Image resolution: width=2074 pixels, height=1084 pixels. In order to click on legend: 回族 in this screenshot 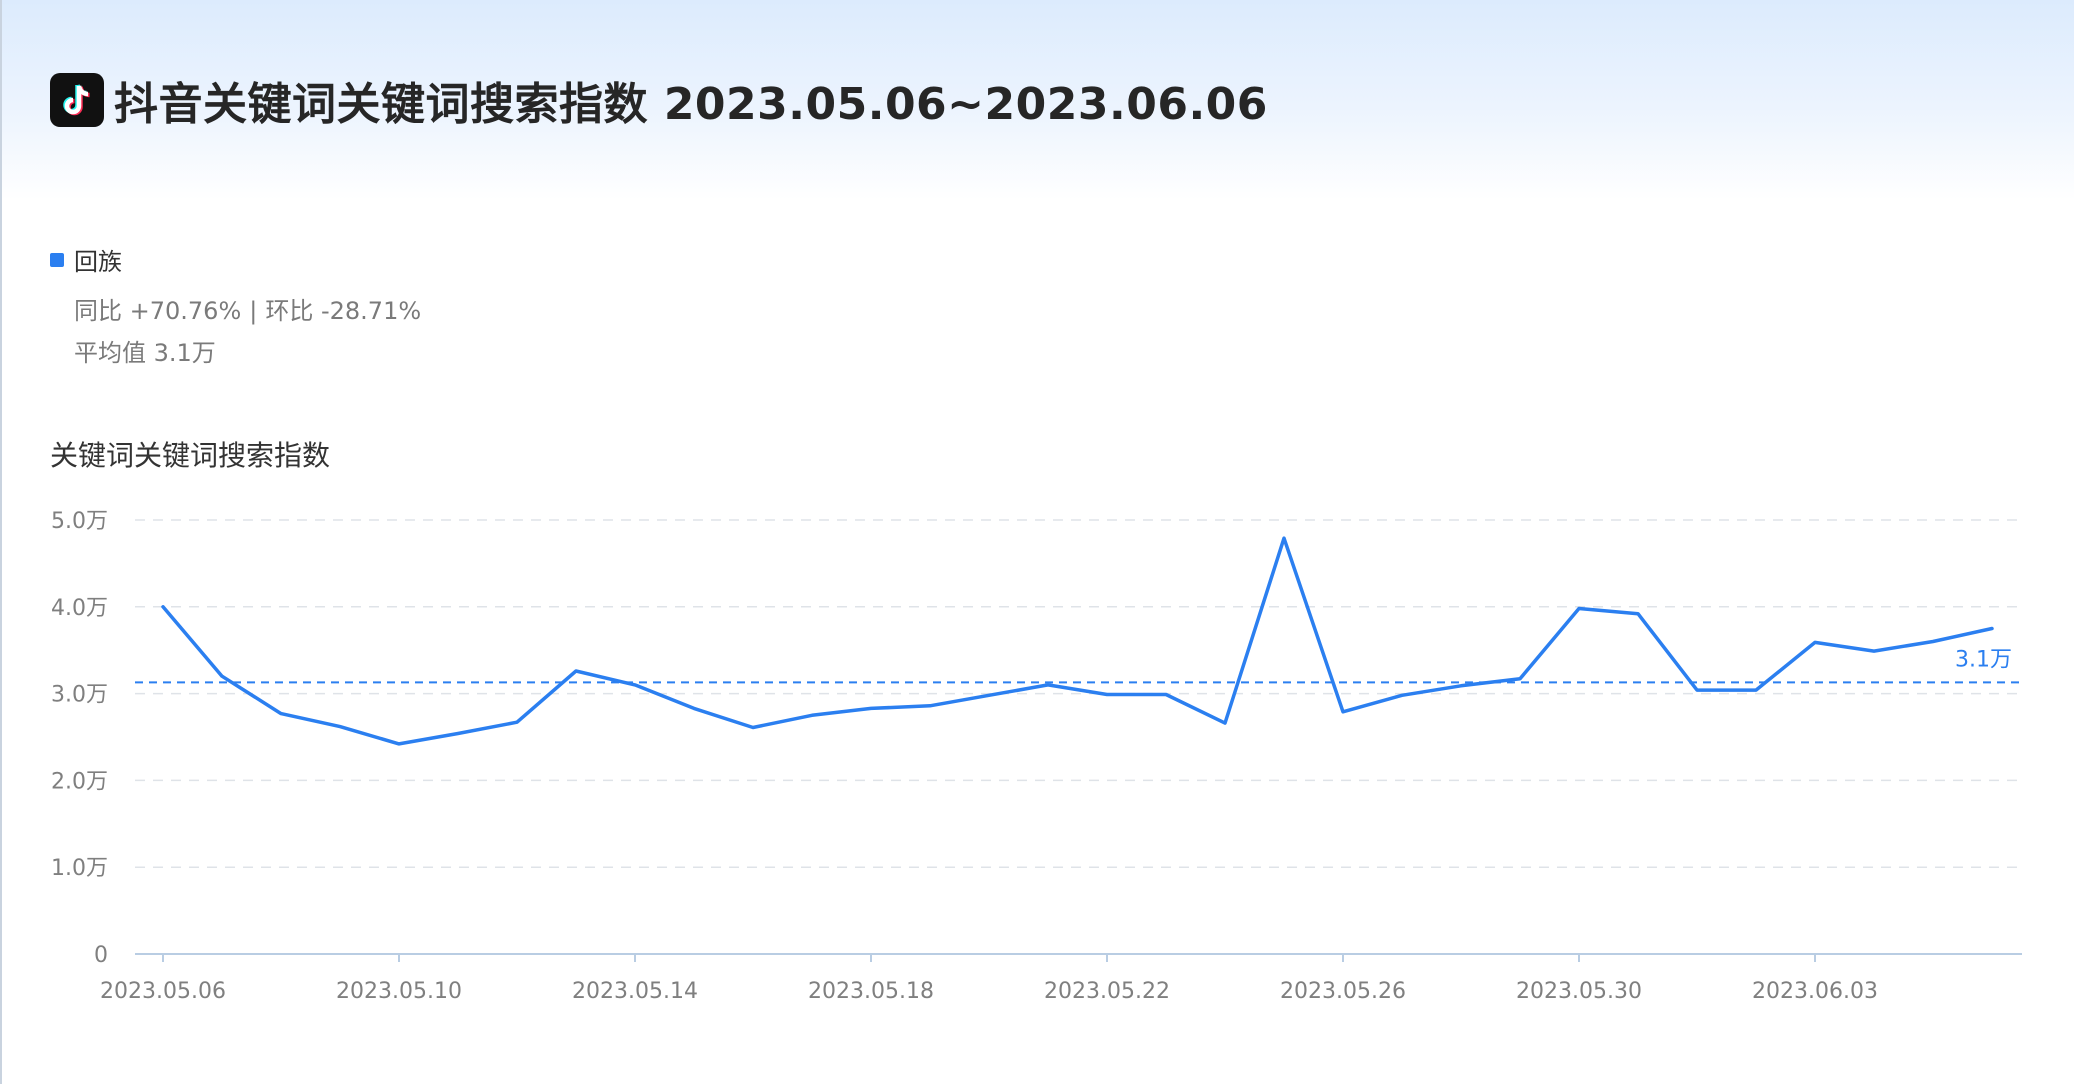, I will do `click(86, 259)`.